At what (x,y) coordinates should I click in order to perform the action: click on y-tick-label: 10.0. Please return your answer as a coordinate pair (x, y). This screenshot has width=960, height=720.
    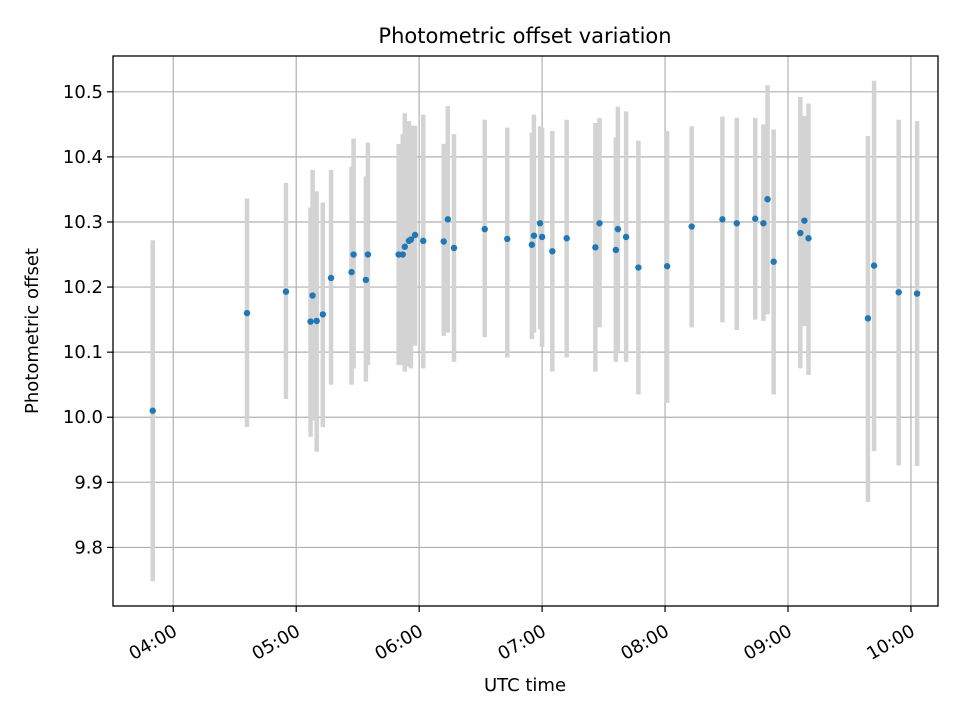
    Looking at the image, I should click on (83, 417).